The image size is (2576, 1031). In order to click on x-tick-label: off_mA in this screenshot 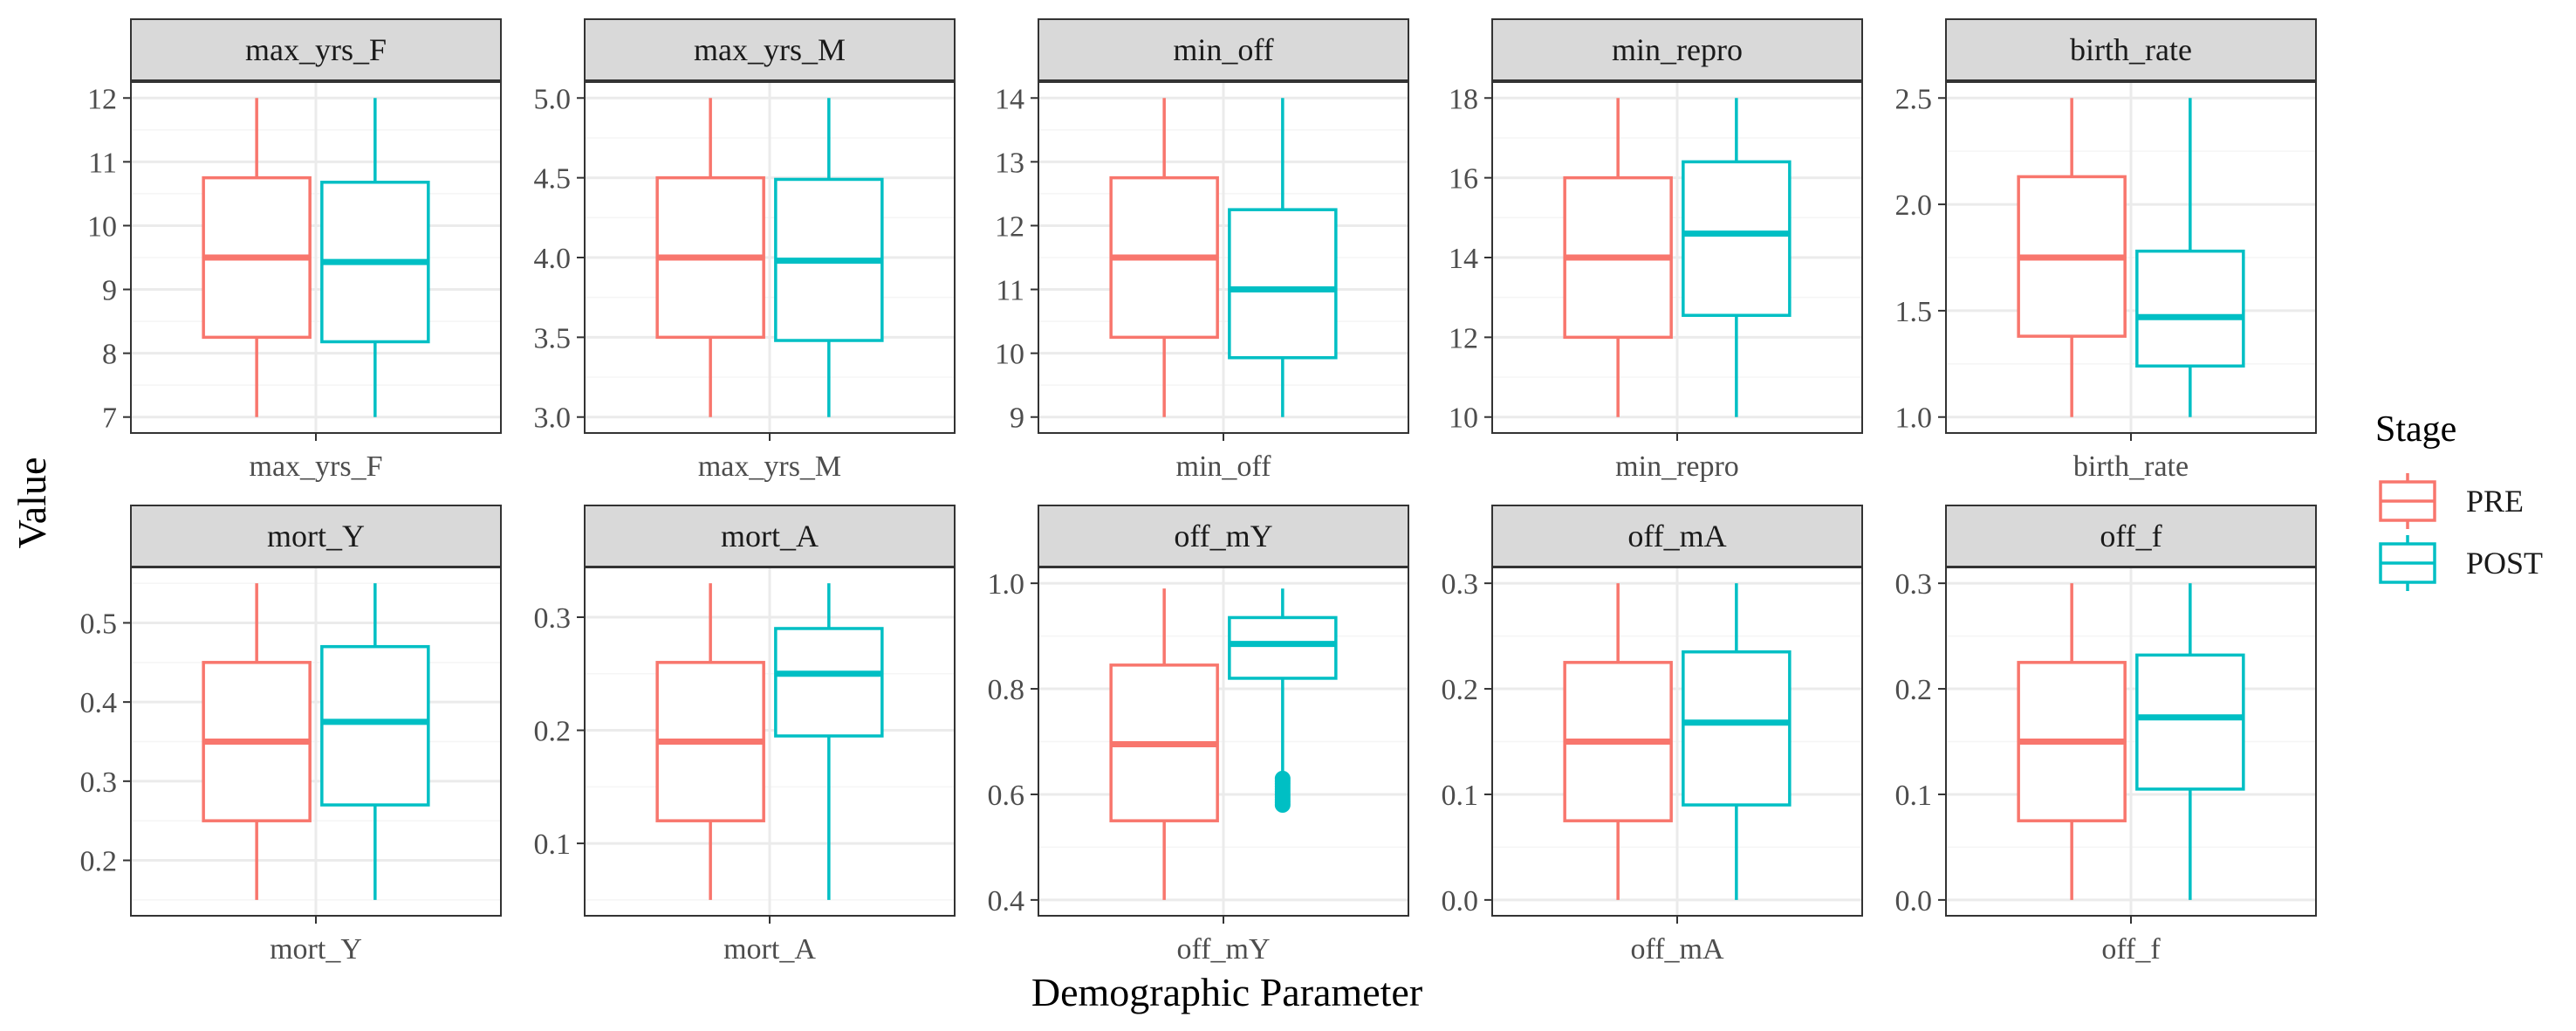, I will do `click(1677, 949)`.